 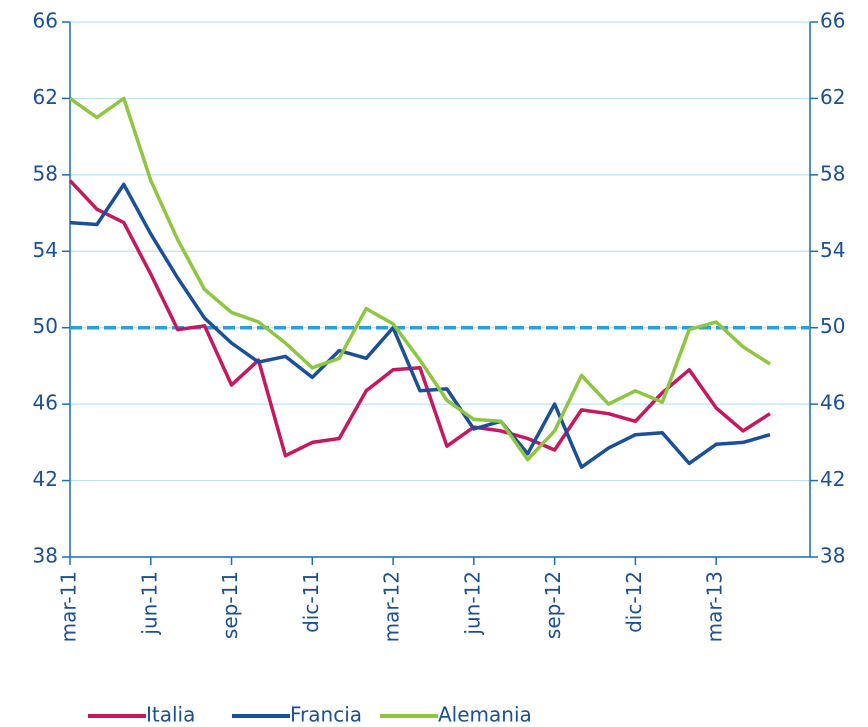 What do you see at coordinates (170, 715) in the screenshot?
I see `legend-label: Italia` at bounding box center [170, 715].